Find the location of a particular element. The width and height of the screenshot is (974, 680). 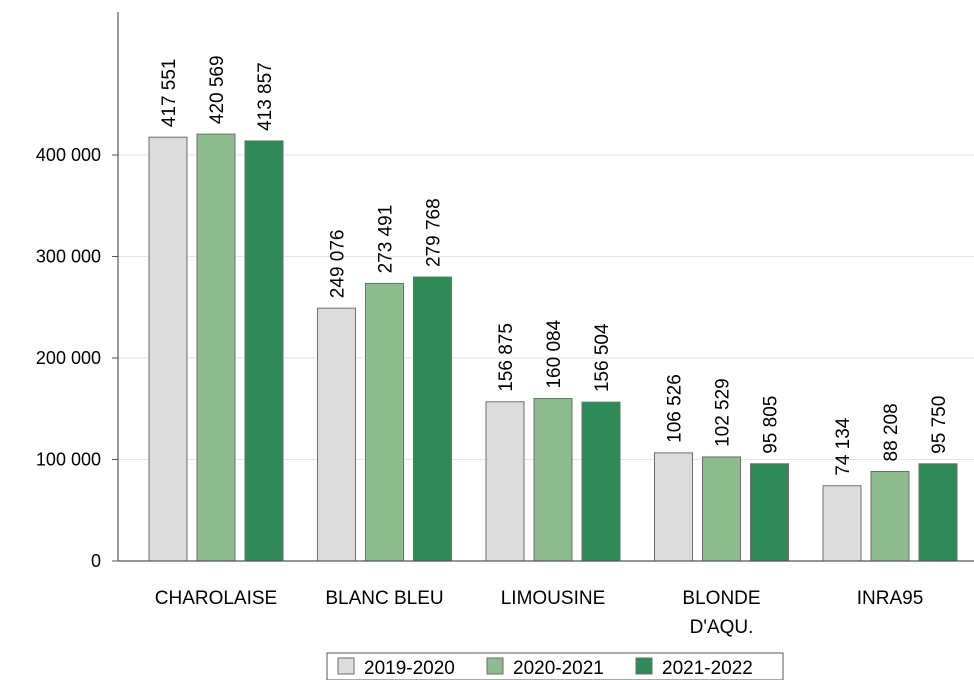

bar-value-label: 420 569 is located at coordinates (217, 89).